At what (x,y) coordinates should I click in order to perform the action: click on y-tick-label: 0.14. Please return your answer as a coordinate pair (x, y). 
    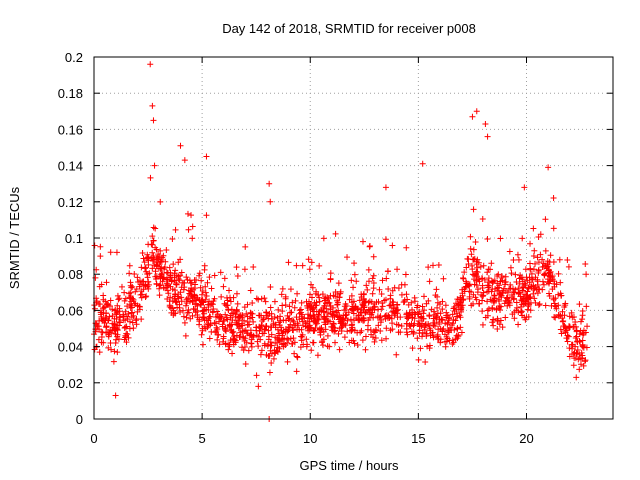
    Looking at the image, I should click on (70, 166).